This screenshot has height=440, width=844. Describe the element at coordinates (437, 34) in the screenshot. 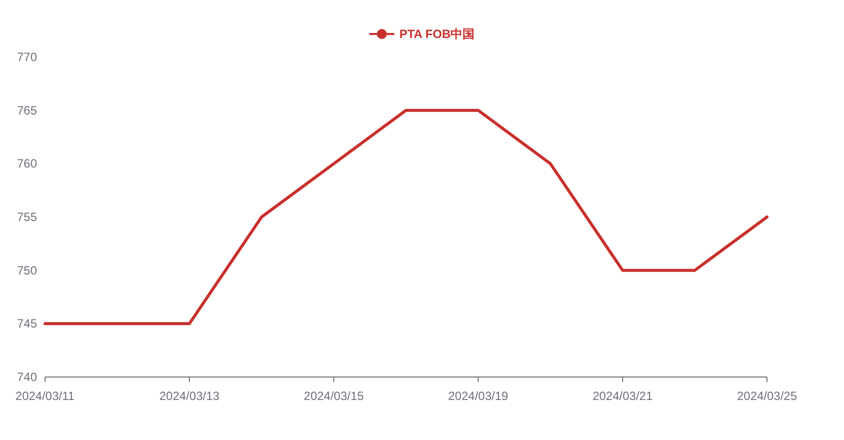

I see `legend-label: PTA FOB中国` at that location.